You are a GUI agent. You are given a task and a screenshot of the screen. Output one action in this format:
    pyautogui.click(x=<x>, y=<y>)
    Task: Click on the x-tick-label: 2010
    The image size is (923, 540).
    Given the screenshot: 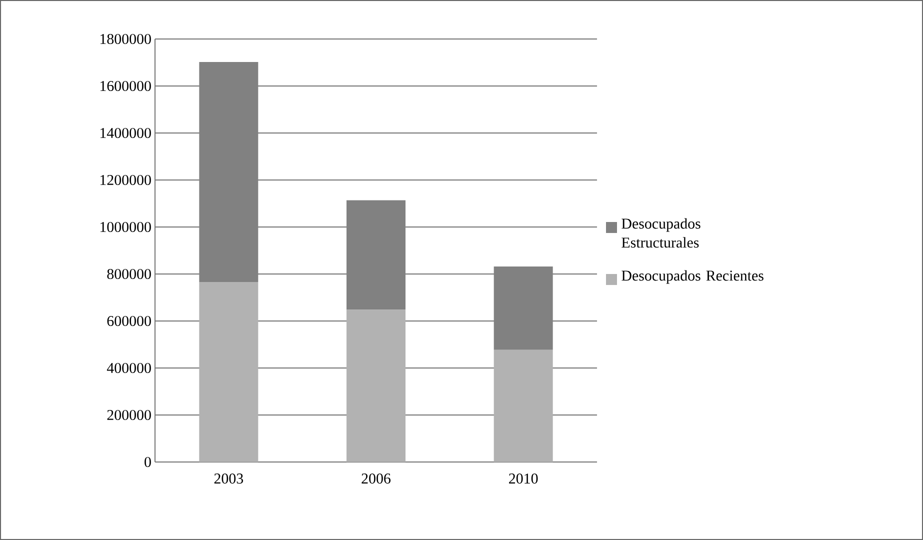 What is the action you would take?
    pyautogui.click(x=523, y=479)
    